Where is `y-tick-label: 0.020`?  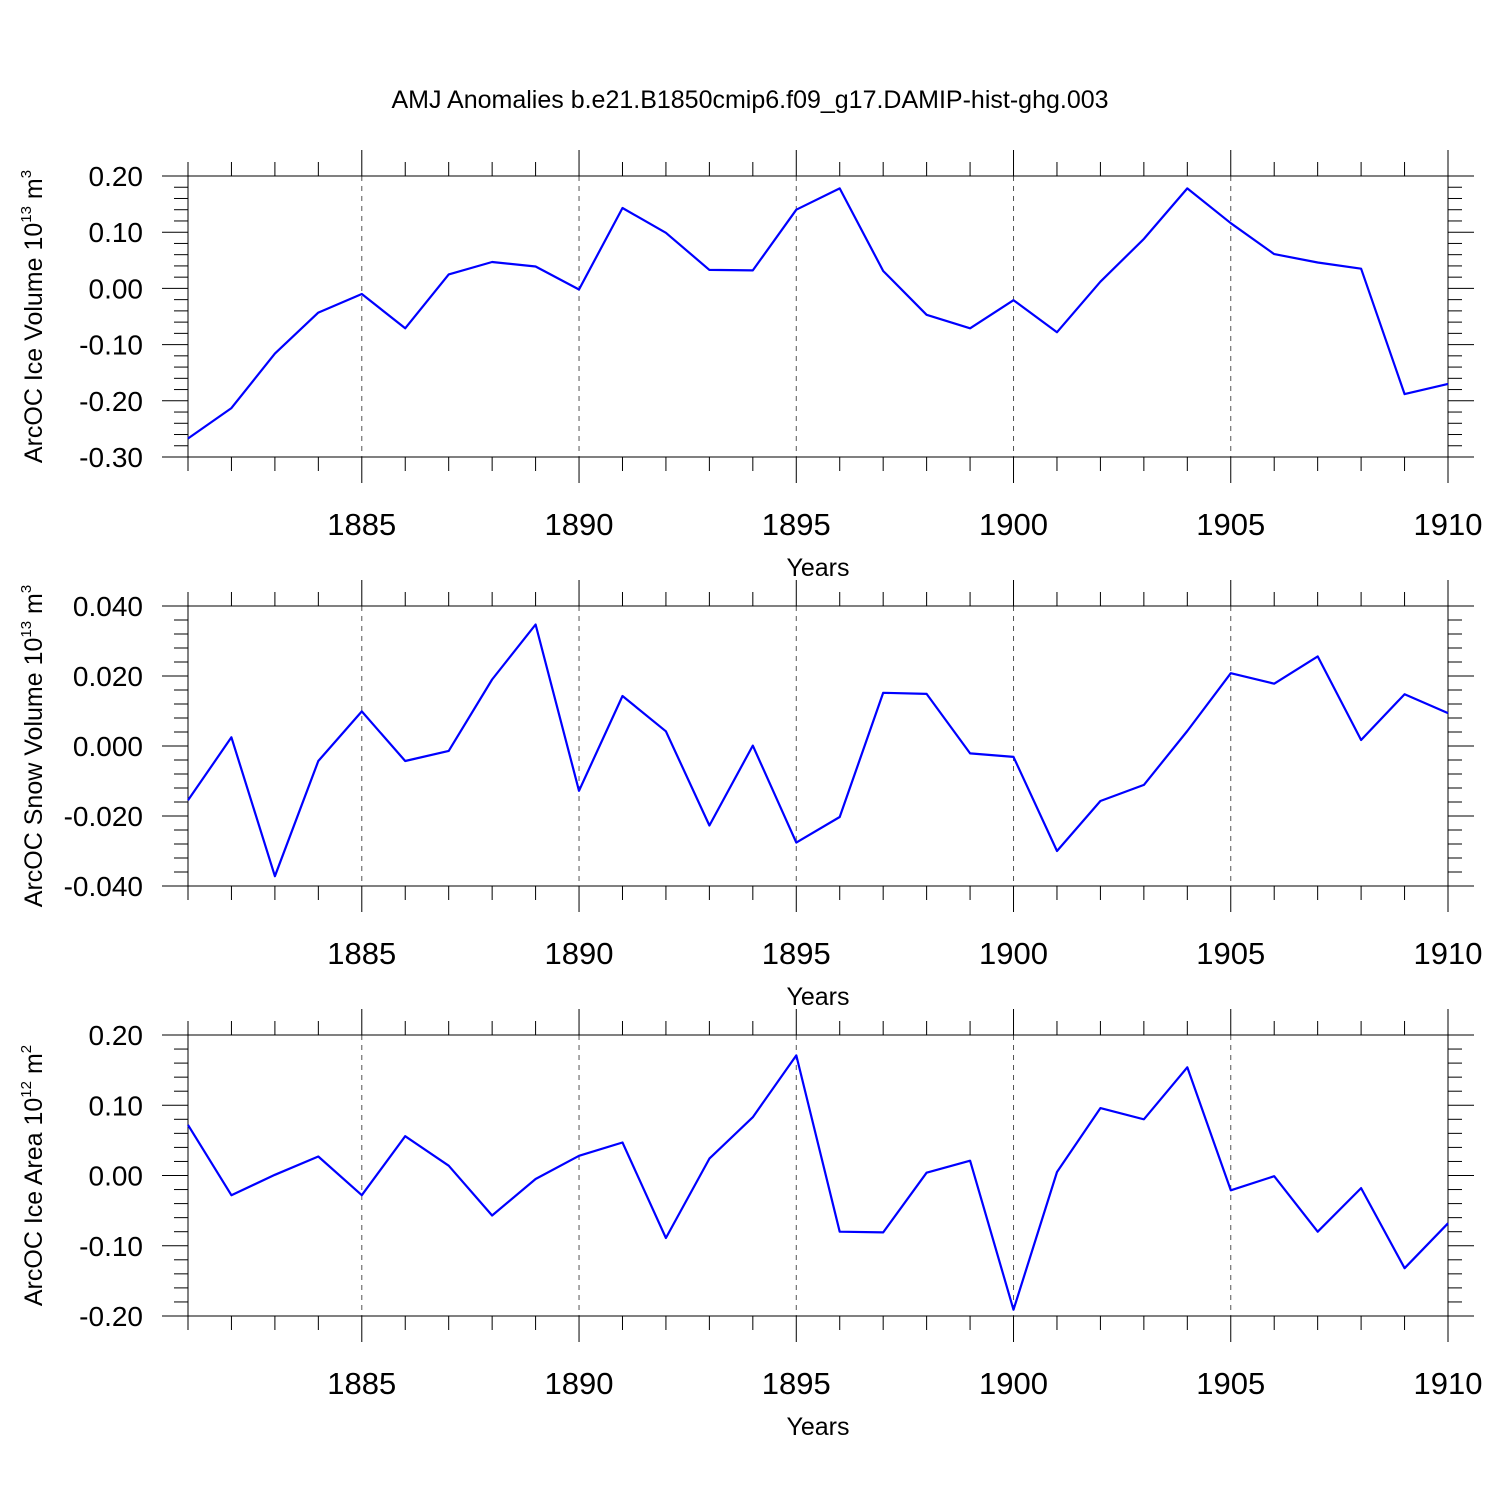
y-tick-label: 0.020 is located at coordinates (108, 676).